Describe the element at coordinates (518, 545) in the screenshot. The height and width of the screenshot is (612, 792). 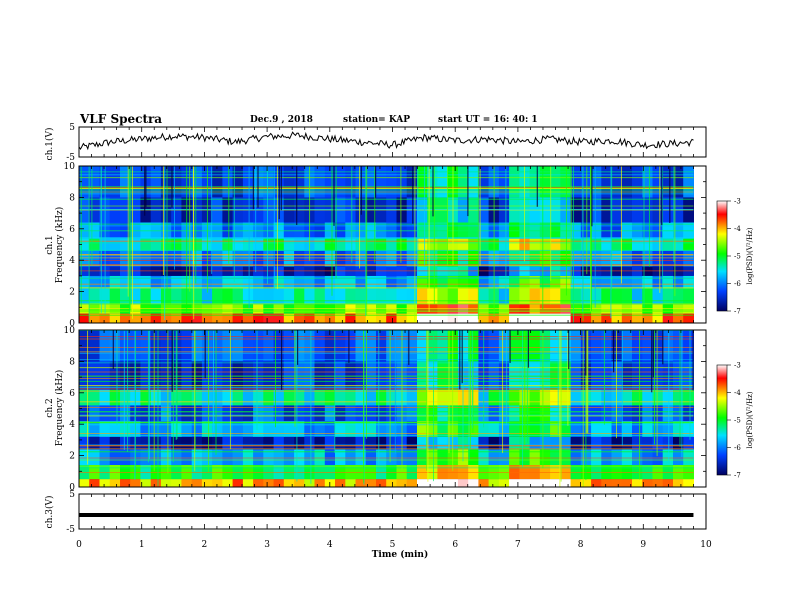
I see `x-tick-label: 7` at that location.